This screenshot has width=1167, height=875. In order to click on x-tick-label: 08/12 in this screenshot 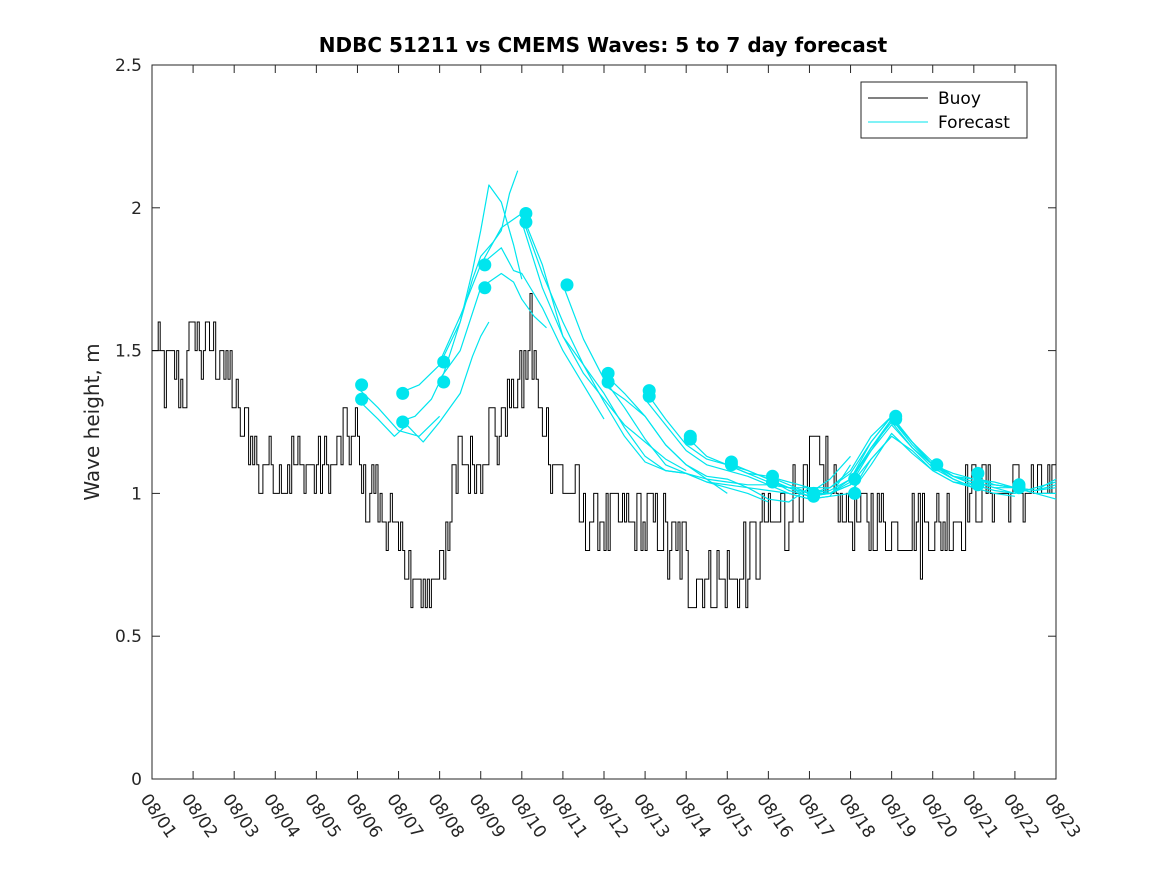, I will do `click(610, 816)`.